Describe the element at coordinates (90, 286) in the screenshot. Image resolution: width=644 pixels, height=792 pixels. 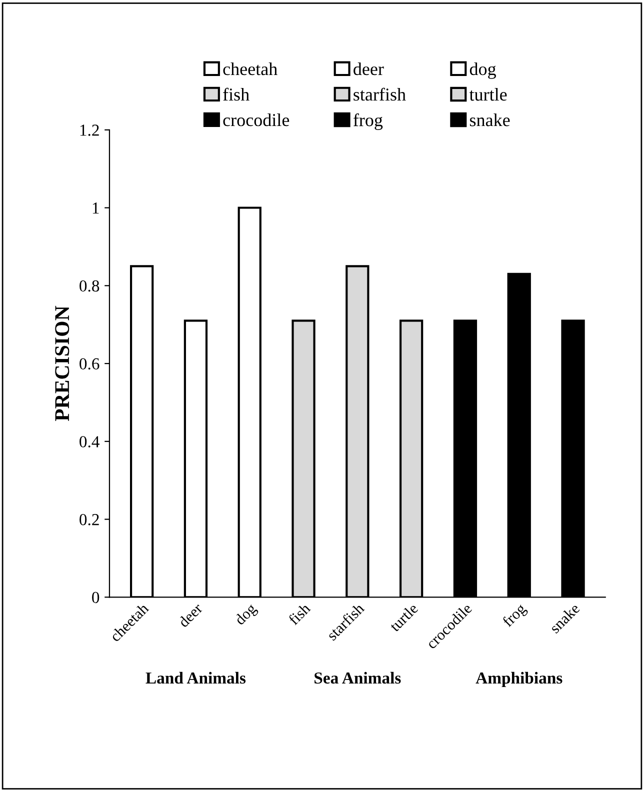
I see `y-tick-label: 0.8` at that location.